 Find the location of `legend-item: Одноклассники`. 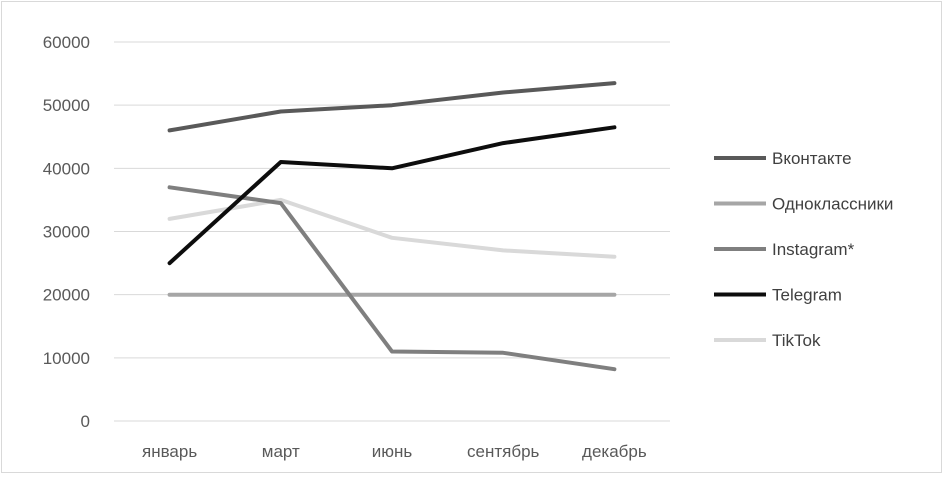

legend-item: Одноклассники is located at coordinates (803, 204).